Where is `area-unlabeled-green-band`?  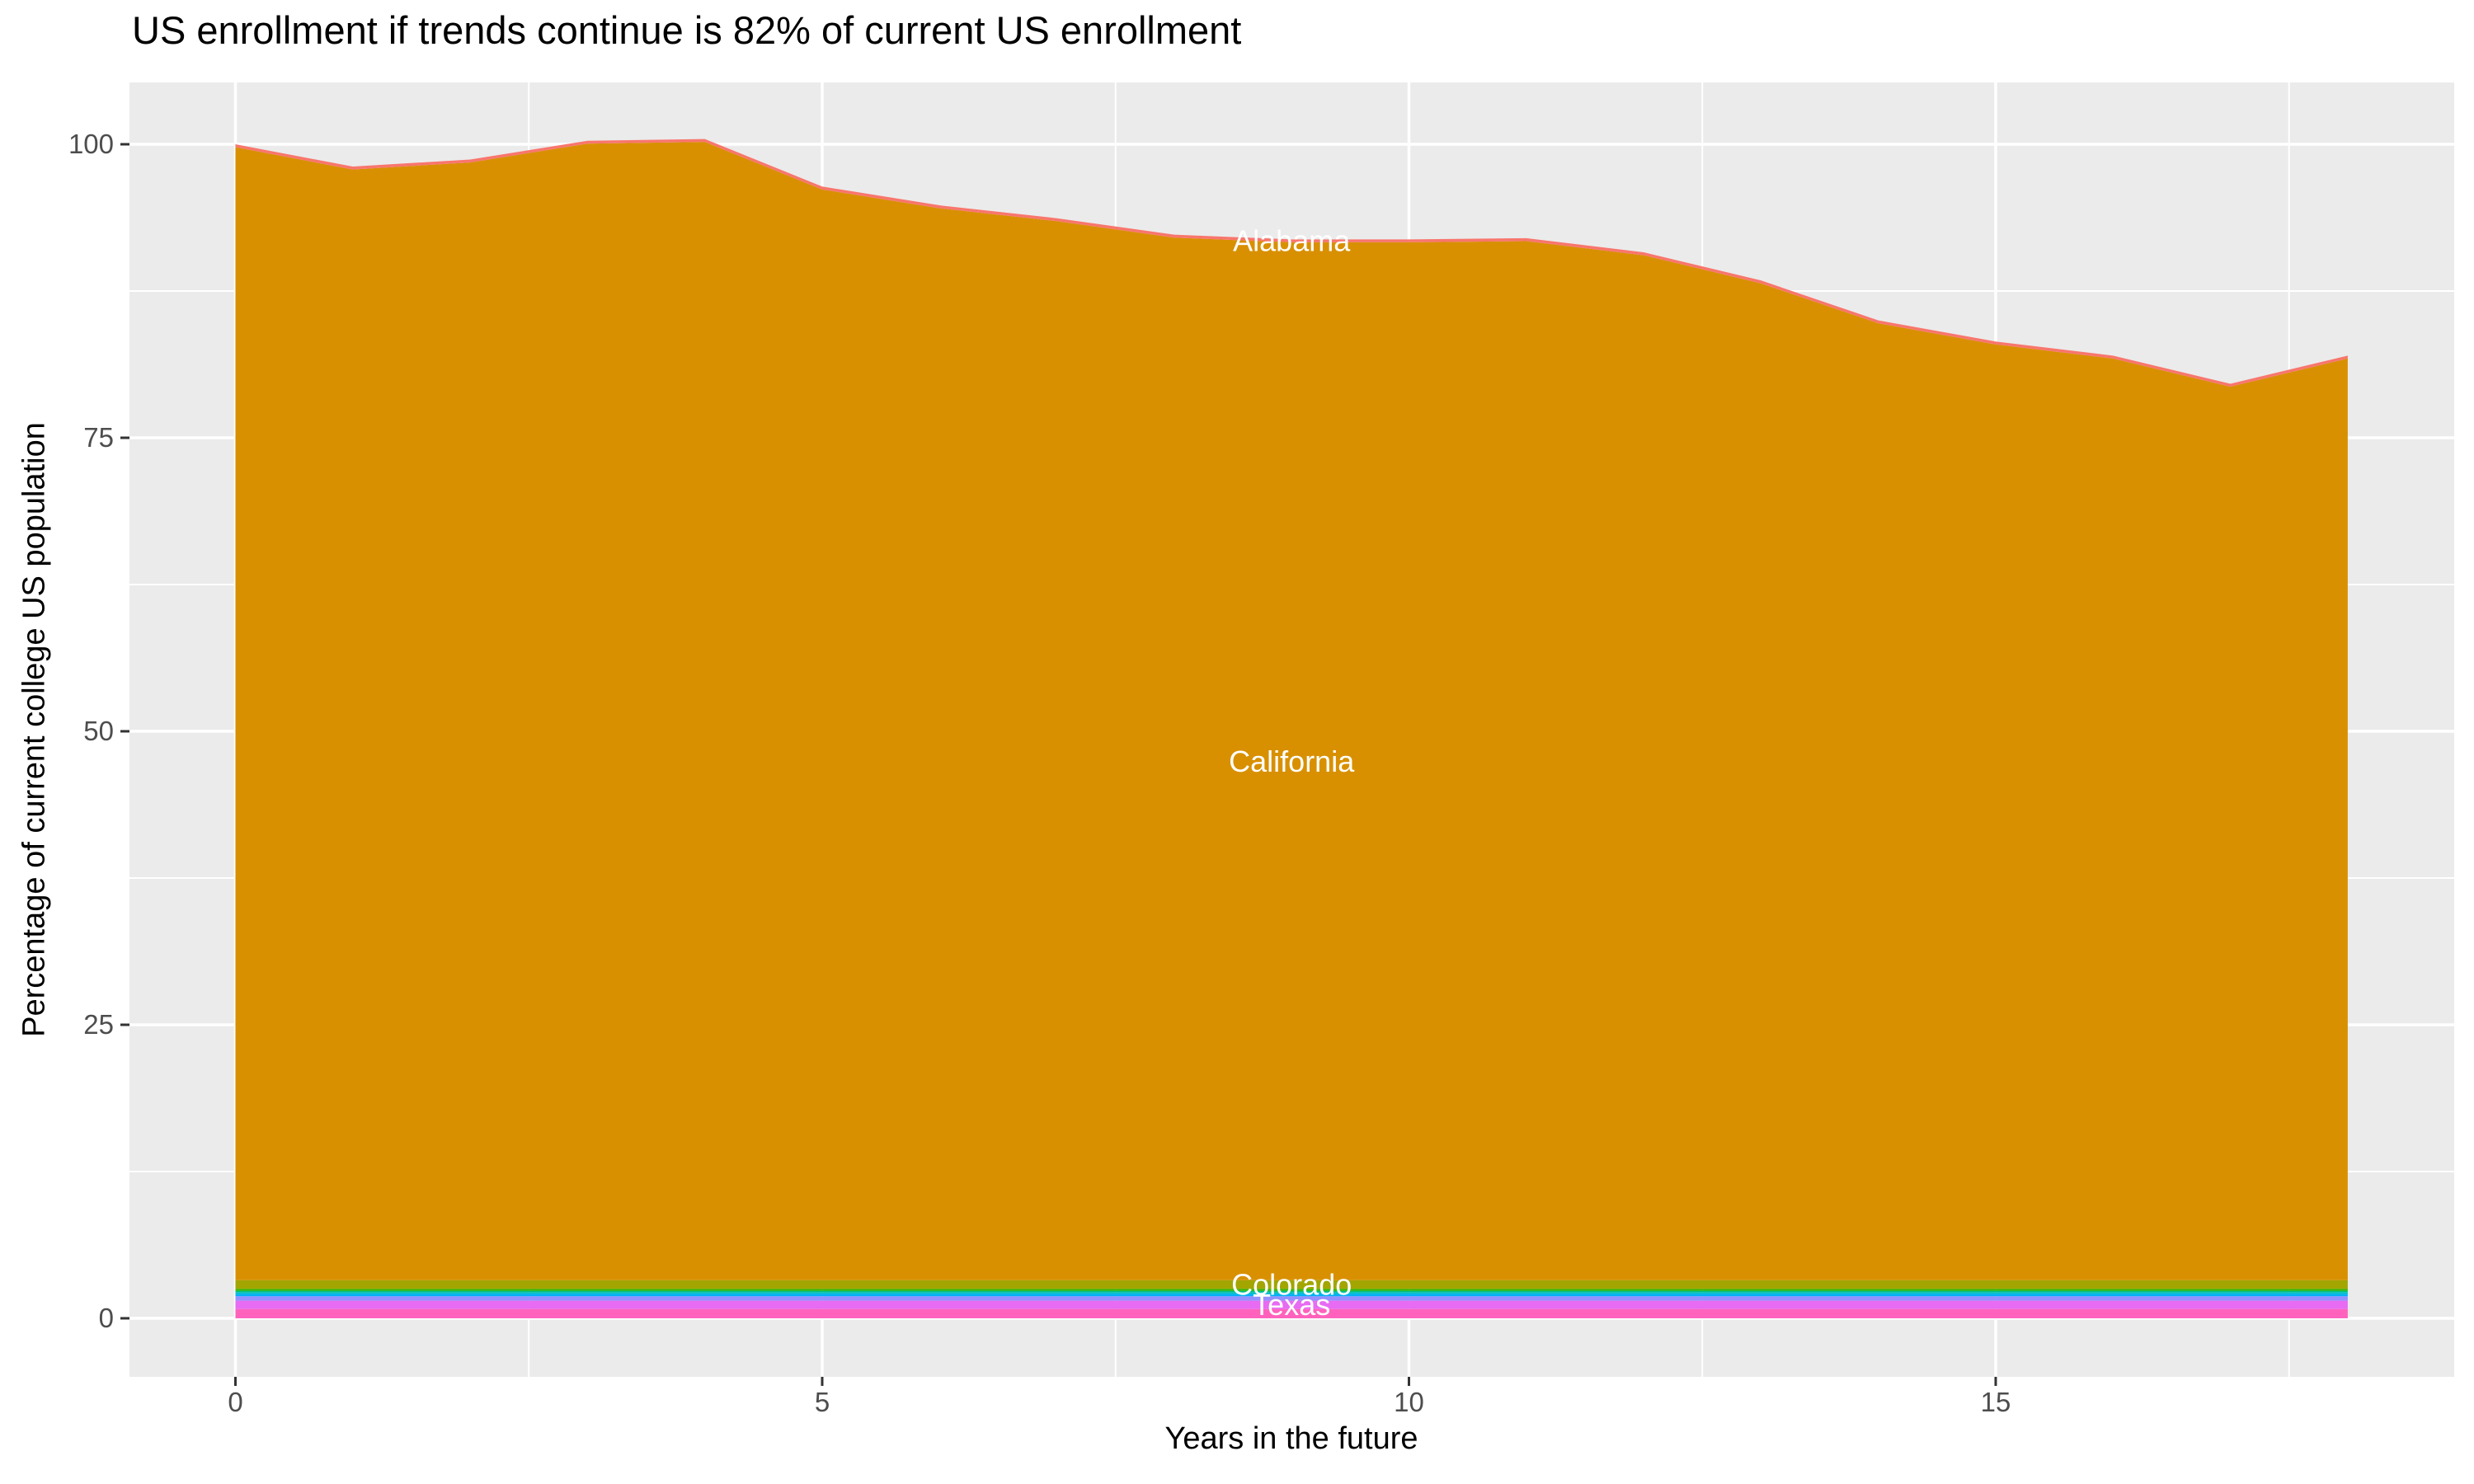 area-unlabeled-green-band is located at coordinates (1291, 1290).